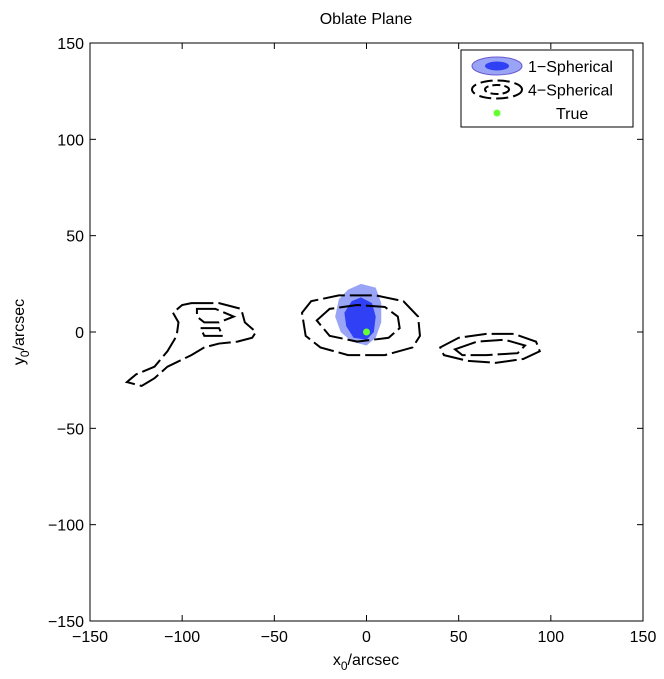 The image size is (664, 679). What do you see at coordinates (570, 67) in the screenshot?
I see `legend-label: 1−Spherical` at bounding box center [570, 67].